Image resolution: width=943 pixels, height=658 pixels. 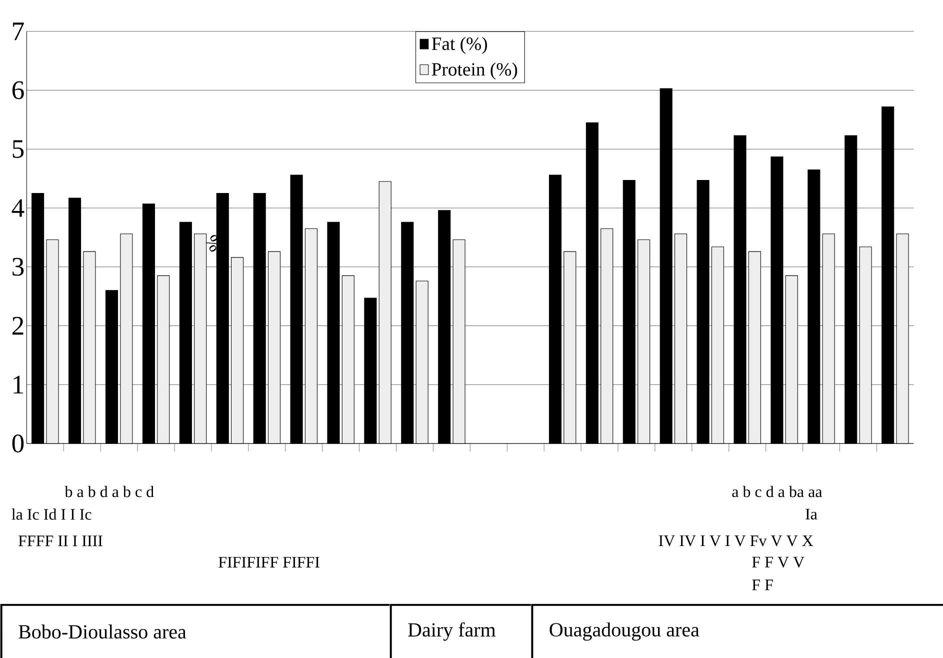 I want to click on text: Dairy farm, so click(x=452, y=631).